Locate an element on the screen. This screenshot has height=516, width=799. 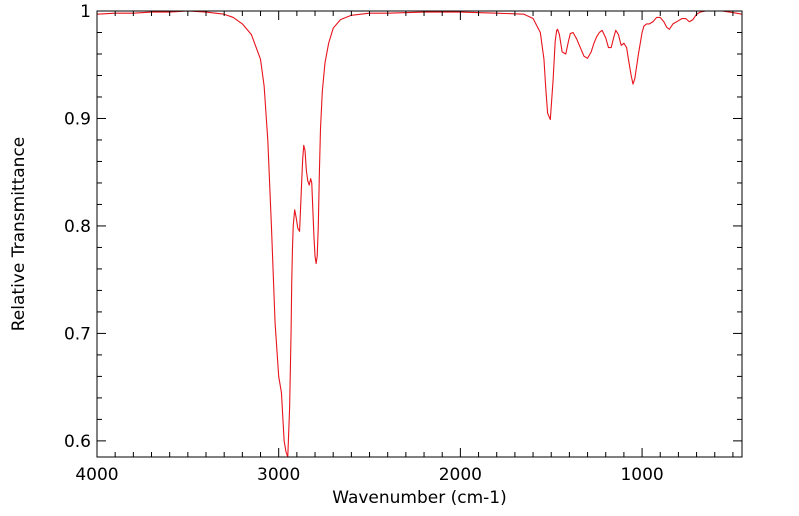
y-axis-label: Relative Transmittance is located at coordinates (19, 234).